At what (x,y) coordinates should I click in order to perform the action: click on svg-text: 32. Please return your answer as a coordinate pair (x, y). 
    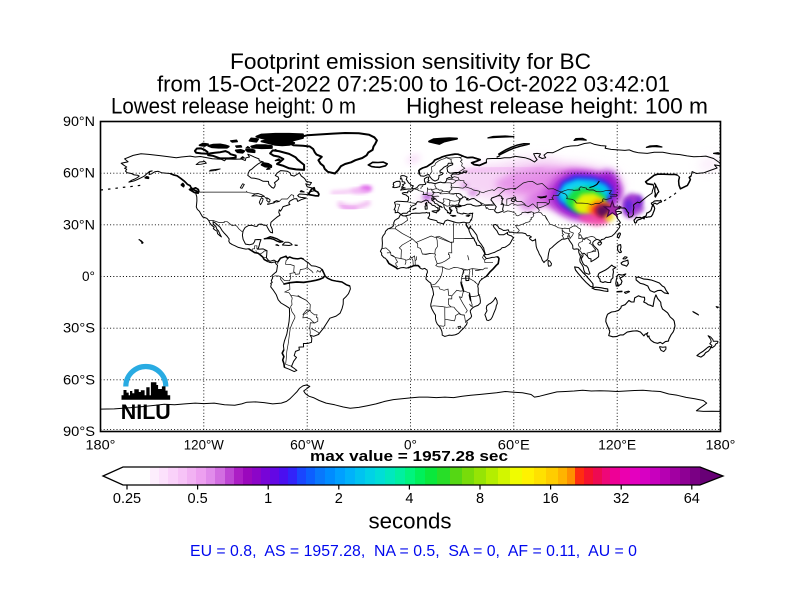
    Looking at the image, I should click on (621, 499).